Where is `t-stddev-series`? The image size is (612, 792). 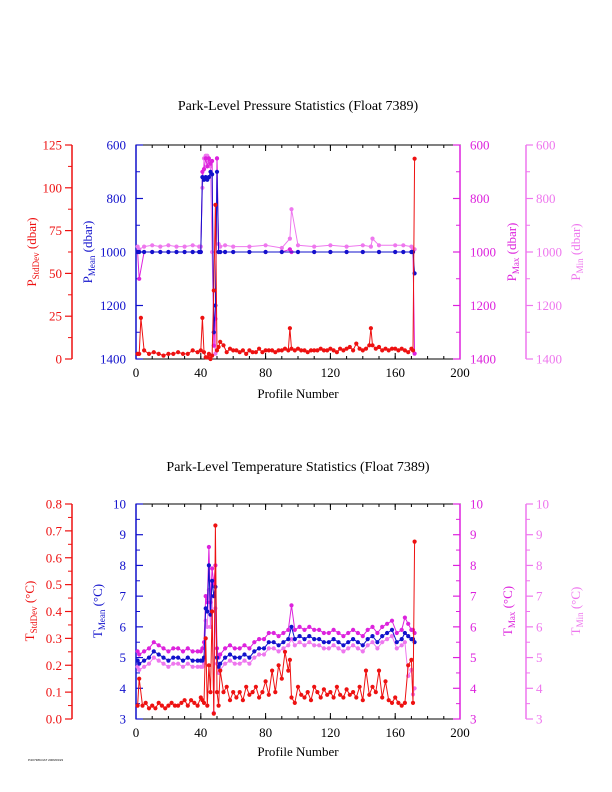
t-stddev-series is located at coordinates (276, 619).